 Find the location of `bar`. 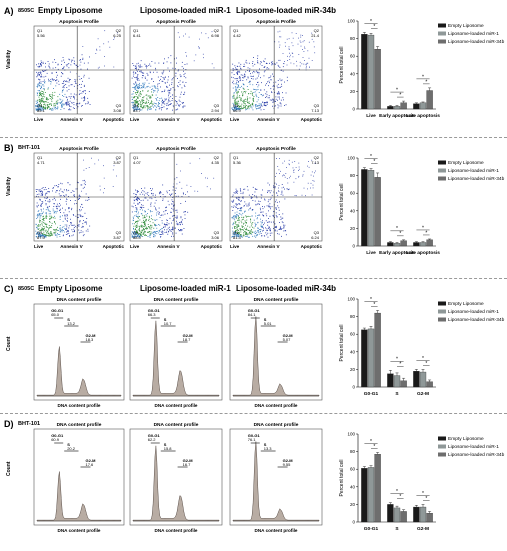

bar is located at coordinates (371, 208).